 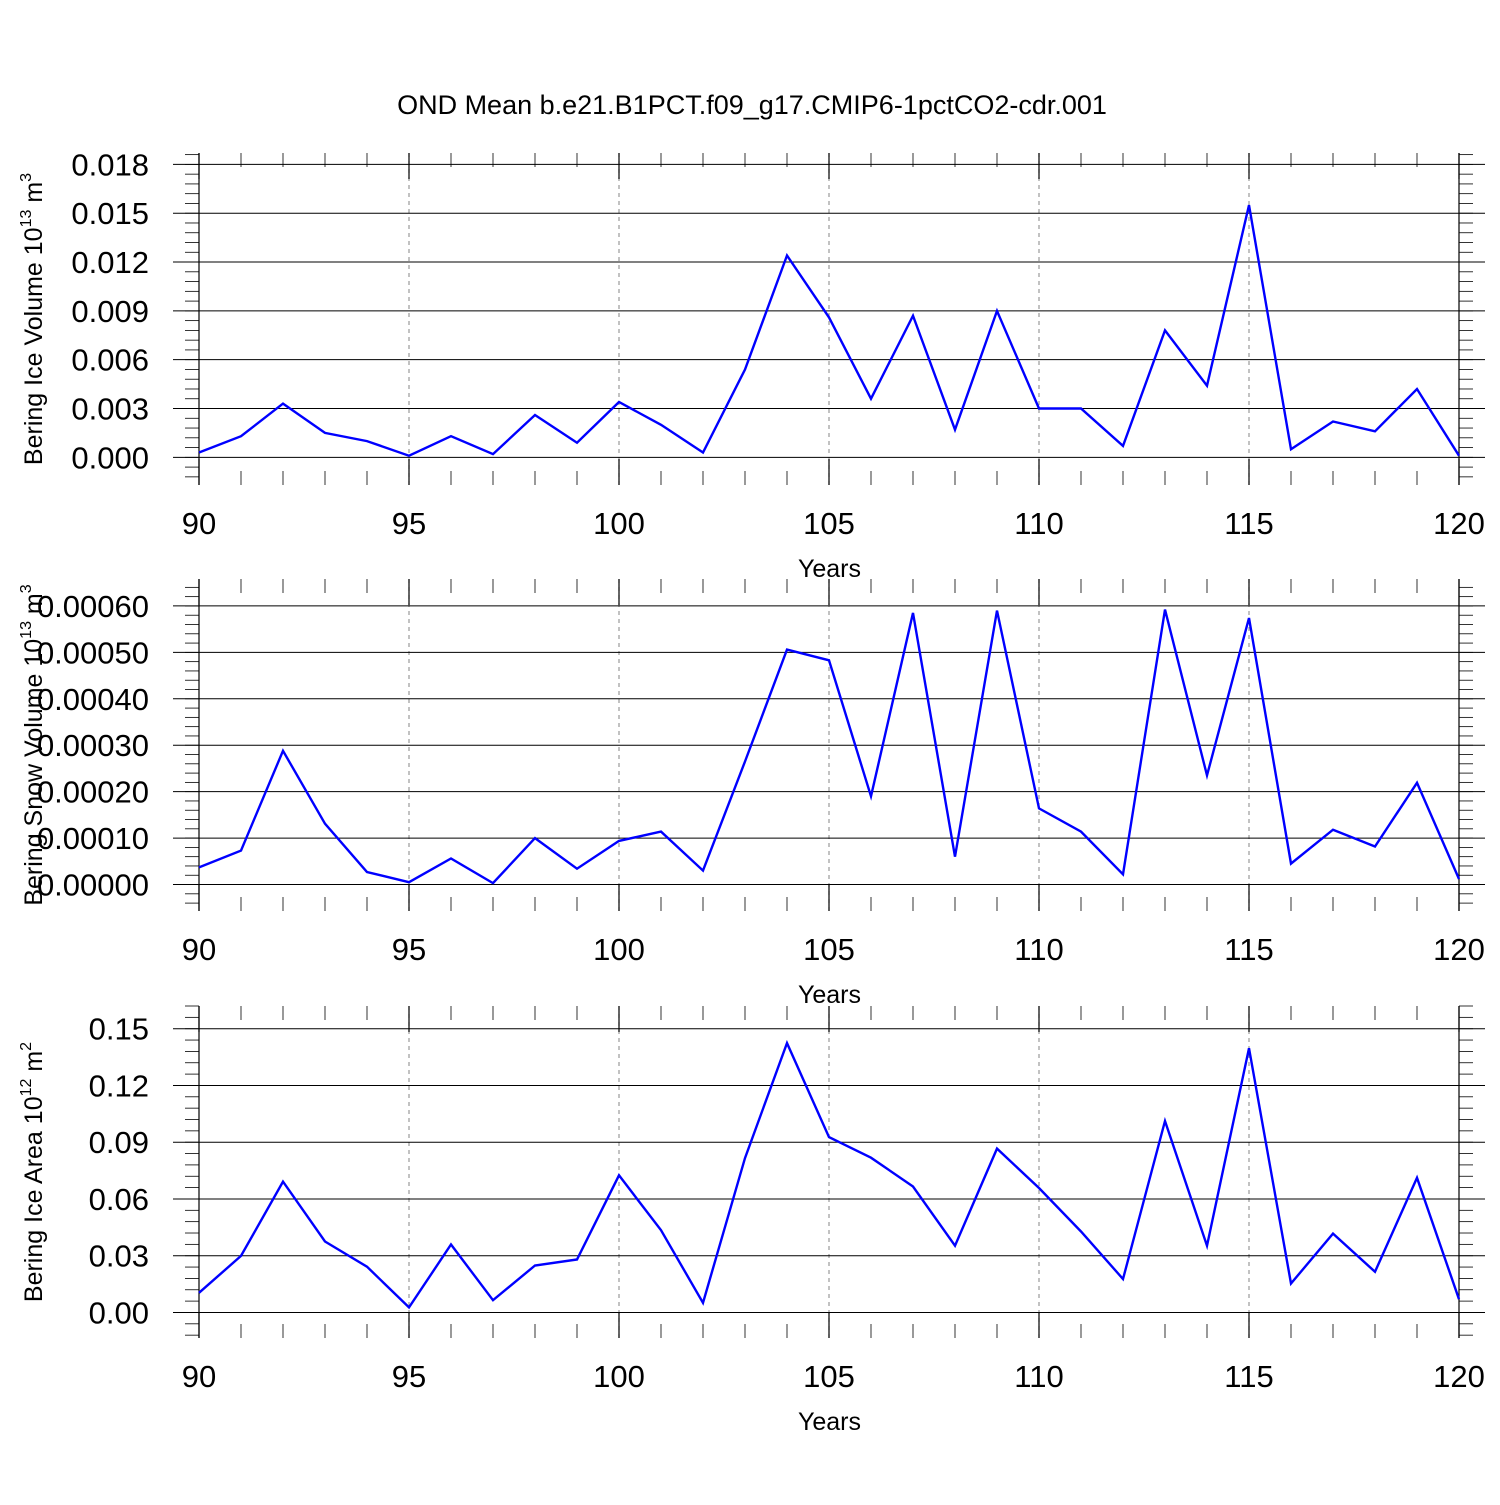 I want to click on y-tick-label: 0.000, so click(x=110, y=457).